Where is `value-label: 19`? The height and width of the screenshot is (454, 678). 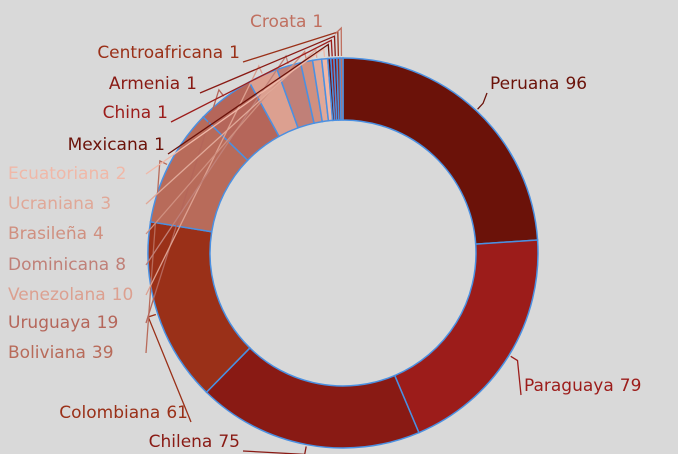
value-label: 19 is located at coordinates (108, 323).